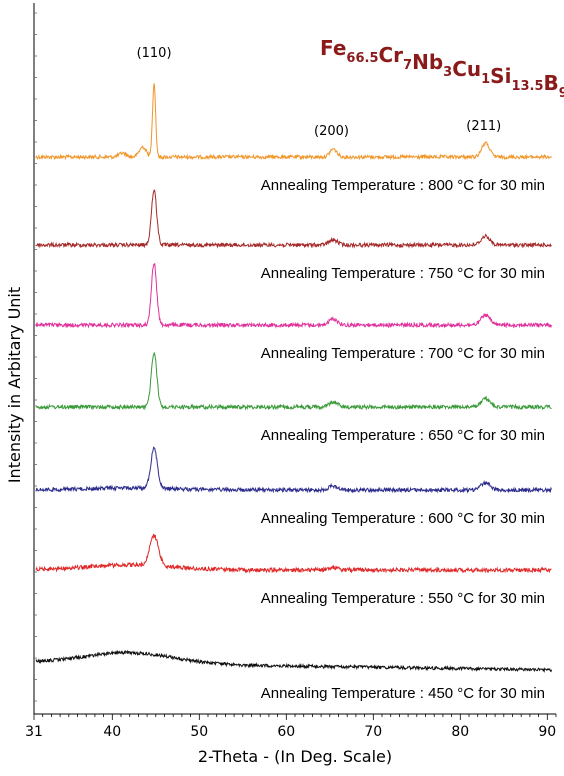 This screenshot has height=776, width=564. What do you see at coordinates (295, 756) in the screenshot?
I see `x-axis-title: 2-Theta - (In Deg. Scale)` at bounding box center [295, 756].